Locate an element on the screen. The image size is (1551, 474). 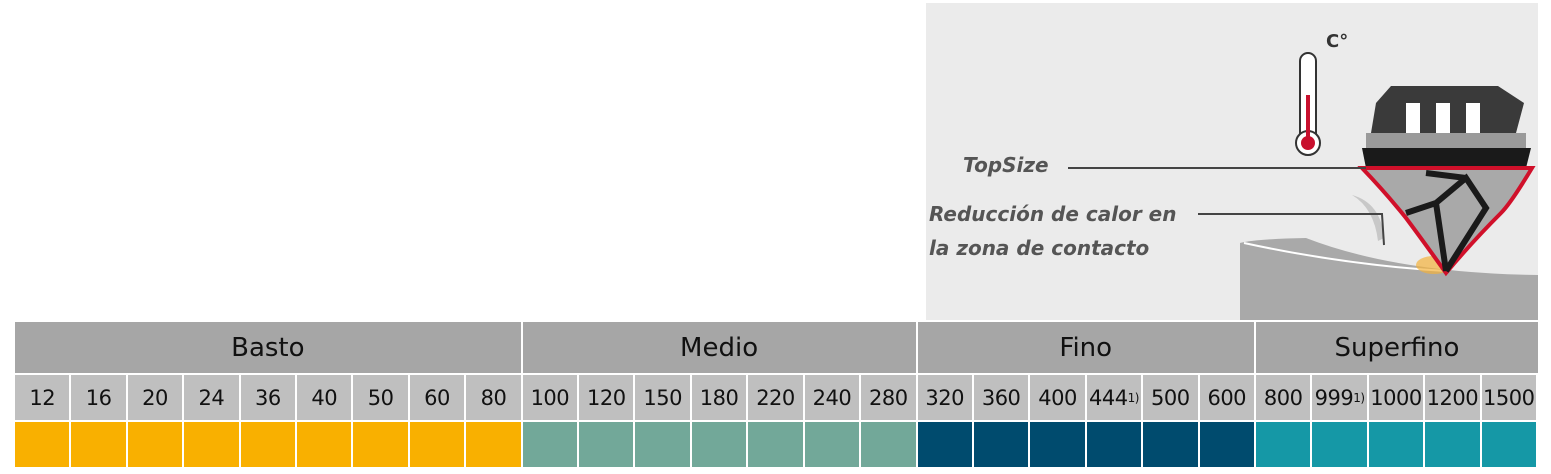
grit-cell: 360 is located at coordinates (1001, 397).